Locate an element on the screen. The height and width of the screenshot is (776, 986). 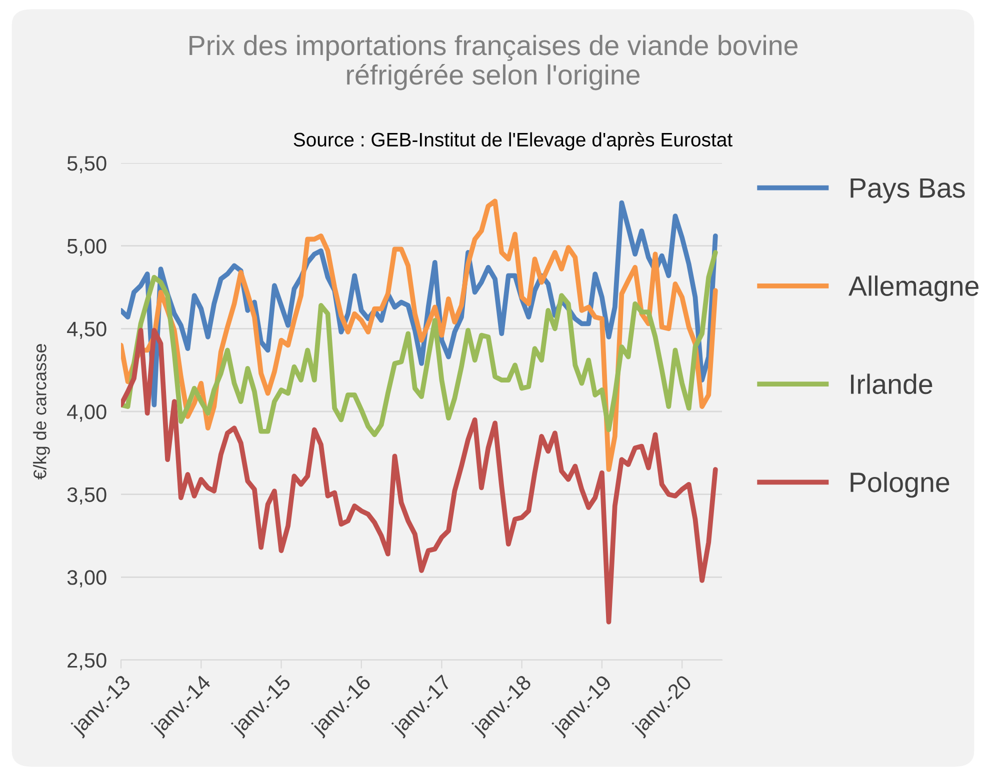
y-tick-label: 3,50 is located at coordinates (86, 496).